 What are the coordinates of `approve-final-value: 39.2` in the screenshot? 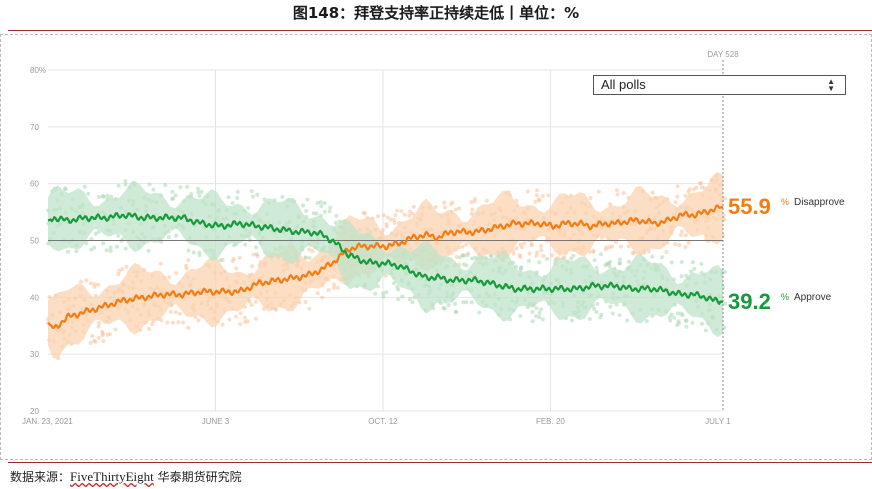 It's located at (749, 301).